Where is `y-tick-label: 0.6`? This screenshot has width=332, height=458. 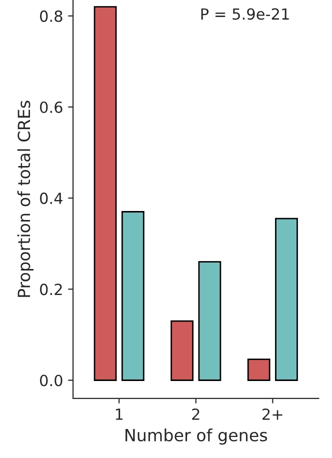 y-tick-label: 0.6 is located at coordinates (51, 107).